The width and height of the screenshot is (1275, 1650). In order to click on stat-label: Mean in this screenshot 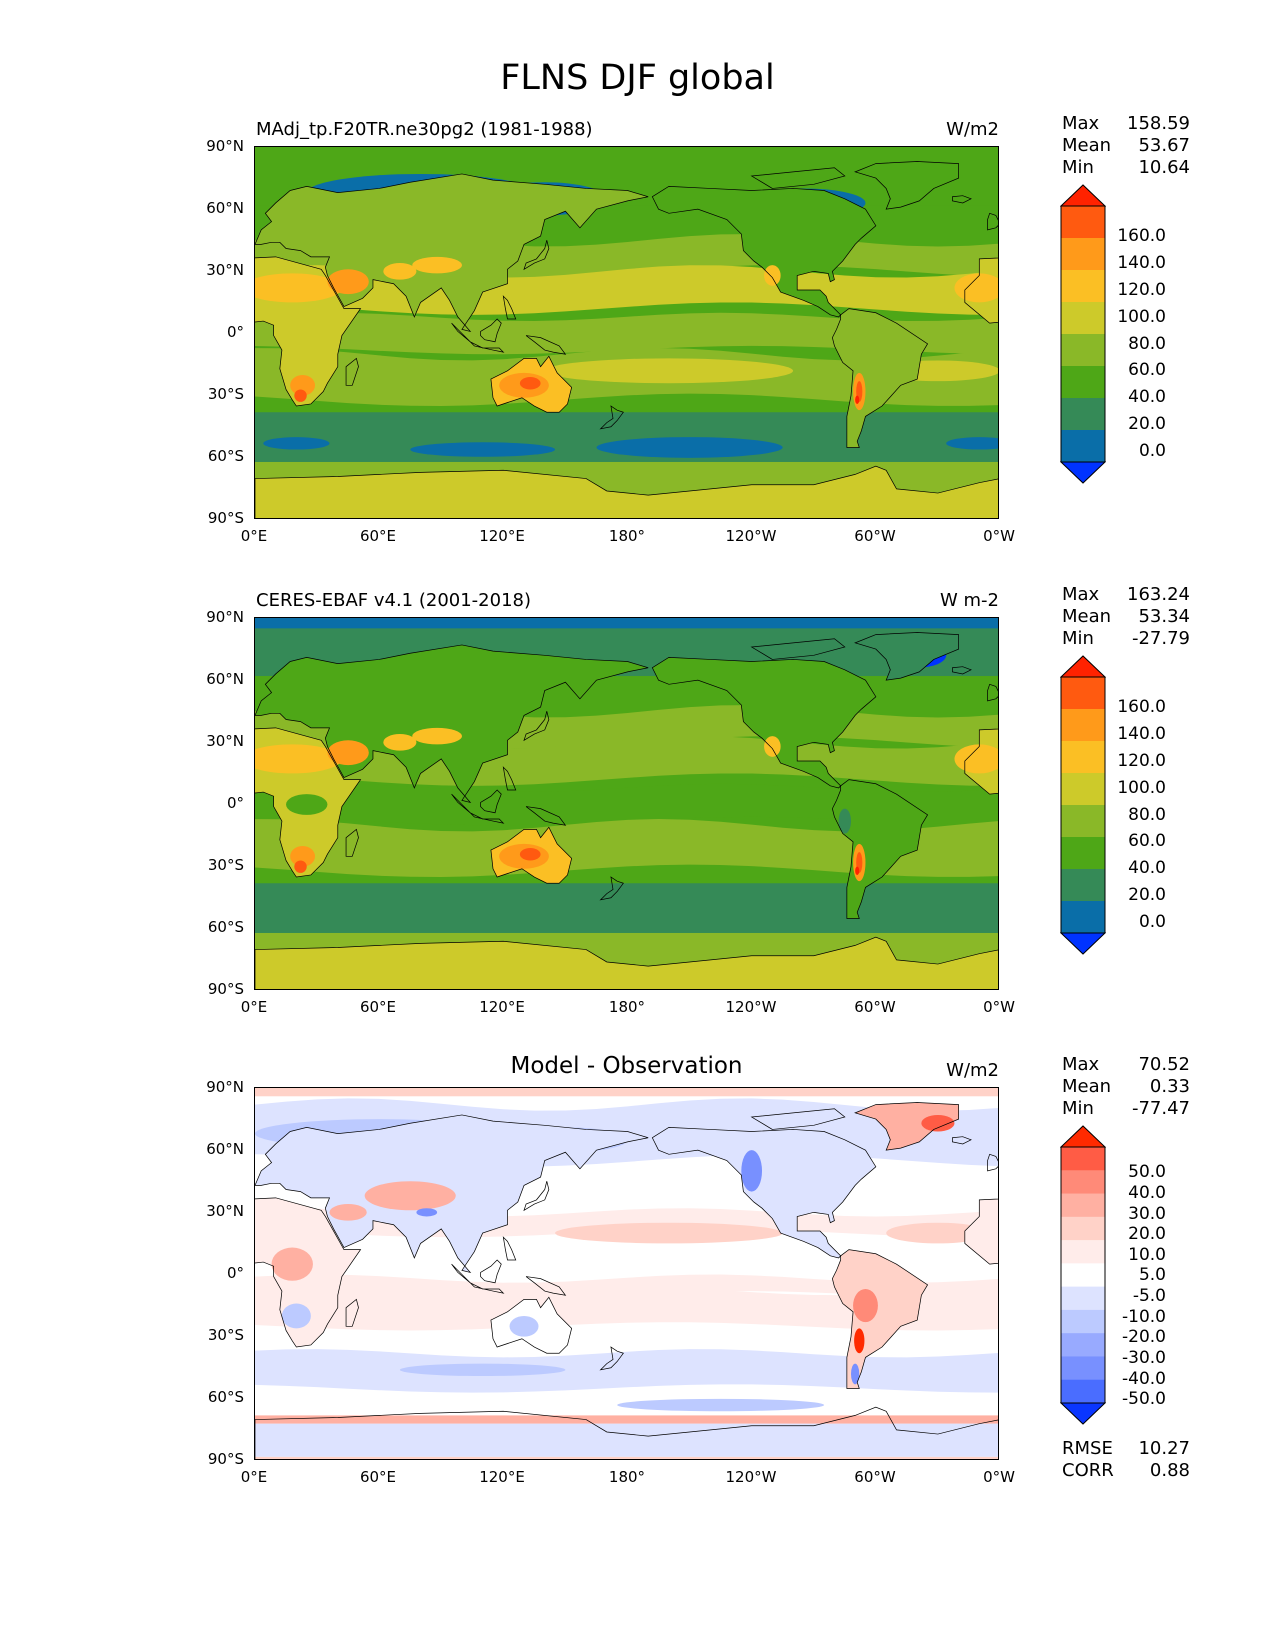, I will do `click(1087, 616)`.